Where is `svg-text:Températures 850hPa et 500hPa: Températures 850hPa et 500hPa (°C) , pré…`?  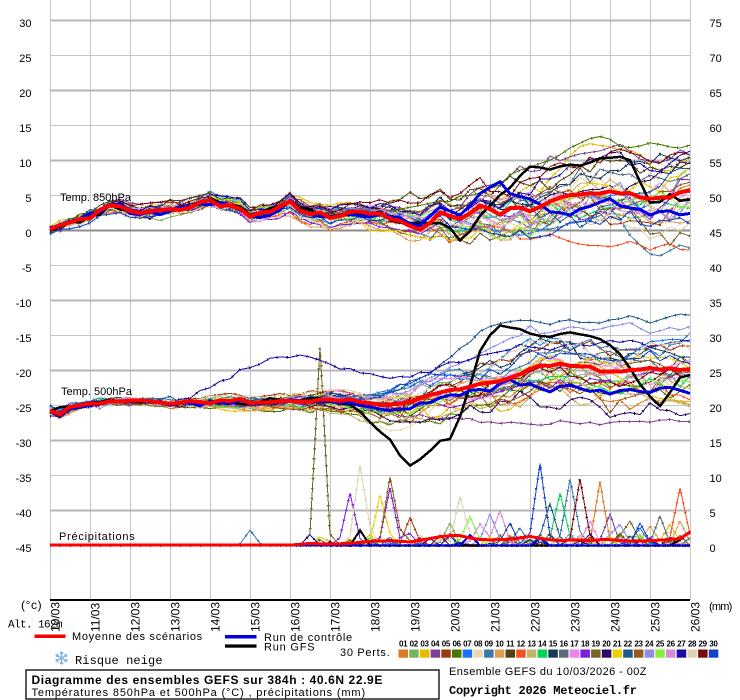 svg-text:Températures 850hPa et 500hPa: Températures 850hPa et 500hPa (°C) , pré… is located at coordinates (199, 693).